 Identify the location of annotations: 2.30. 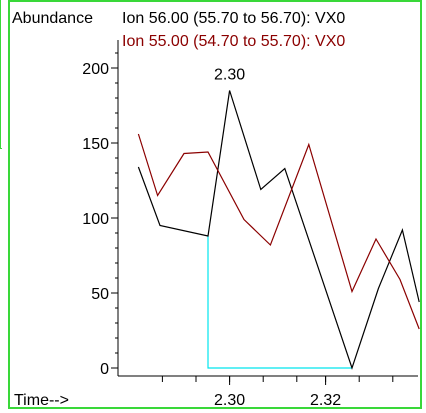
(229, 75).